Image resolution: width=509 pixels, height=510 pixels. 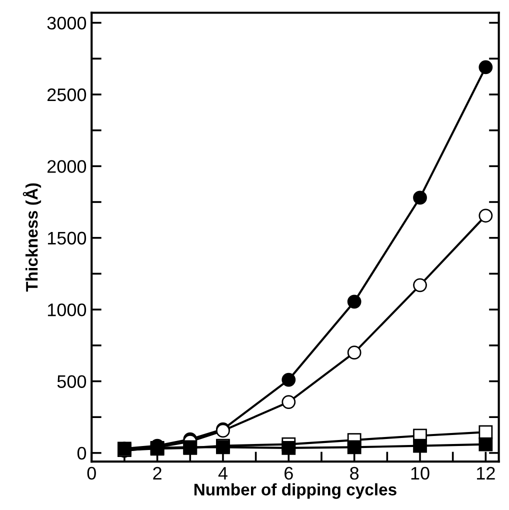 I want to click on x-tick-label: 0, so click(x=91, y=473).